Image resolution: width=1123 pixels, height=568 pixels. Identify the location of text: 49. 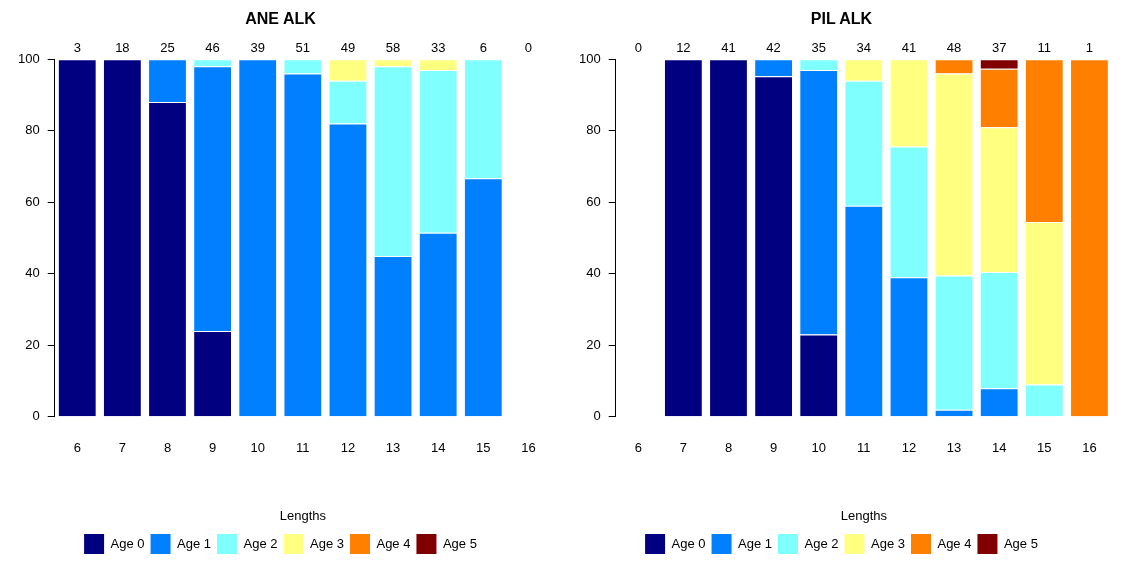
(348, 48).